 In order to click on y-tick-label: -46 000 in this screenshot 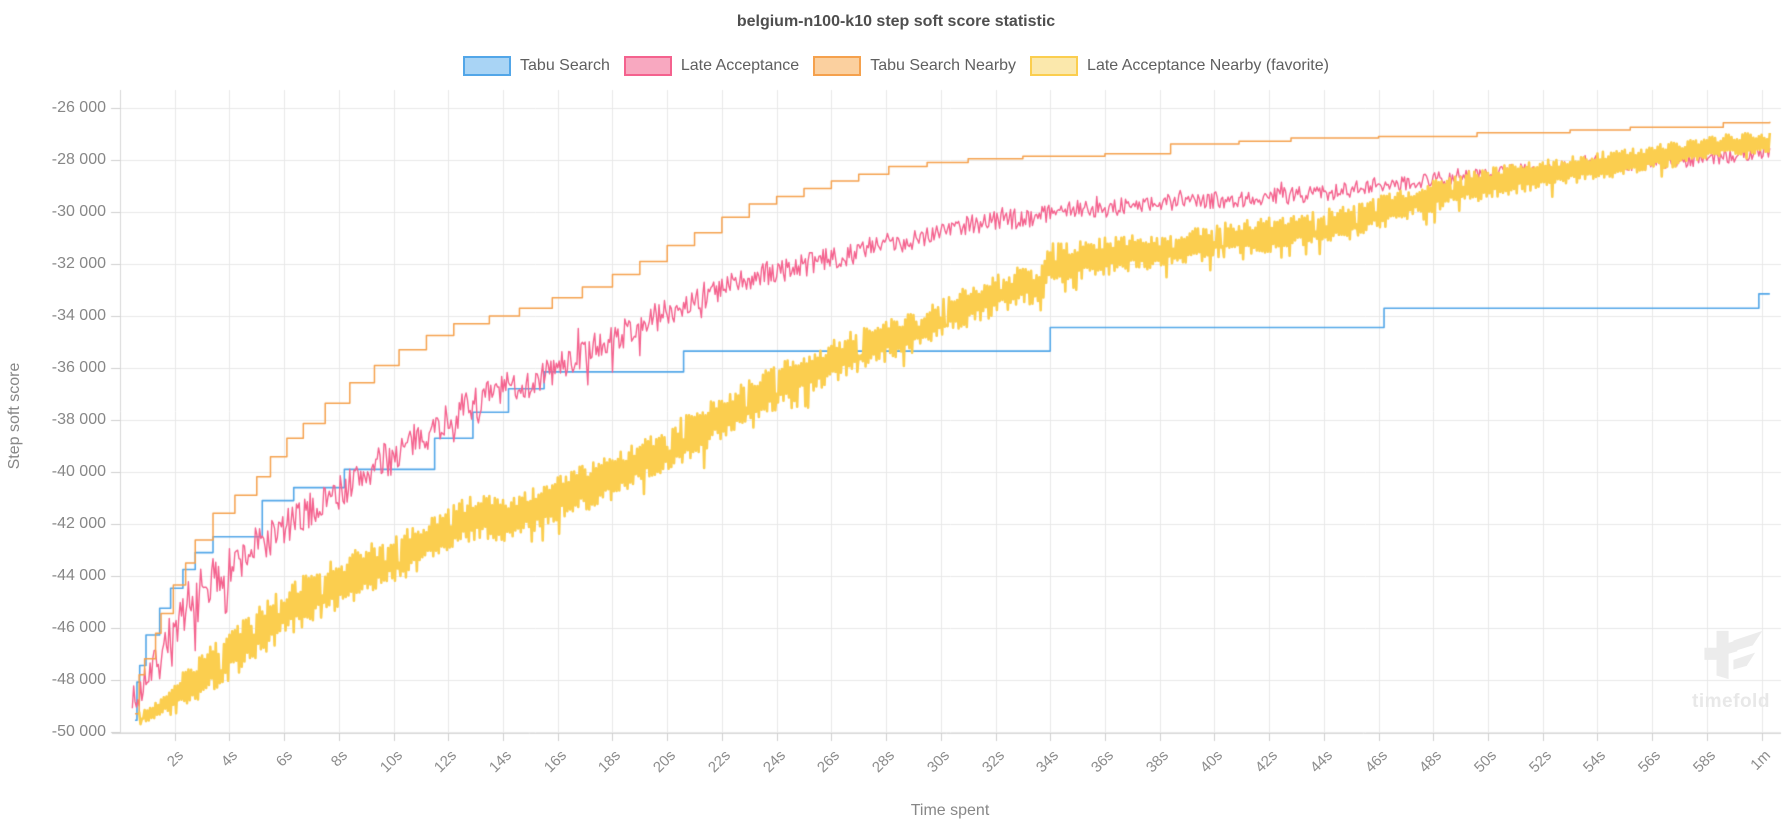, I will do `click(78, 627)`.